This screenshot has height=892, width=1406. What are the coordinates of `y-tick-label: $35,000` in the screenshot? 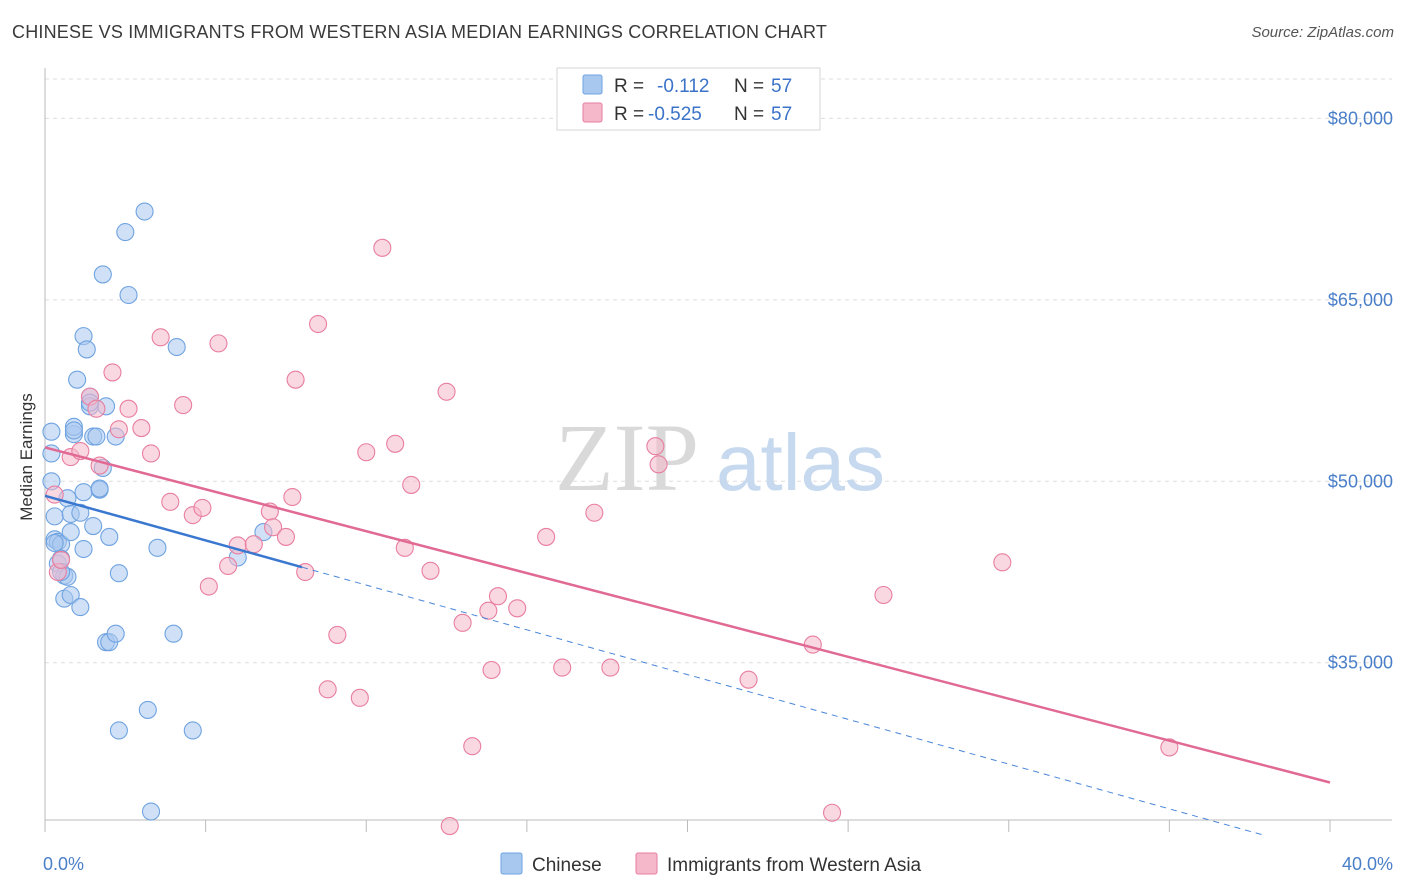 It's located at (1360, 663).